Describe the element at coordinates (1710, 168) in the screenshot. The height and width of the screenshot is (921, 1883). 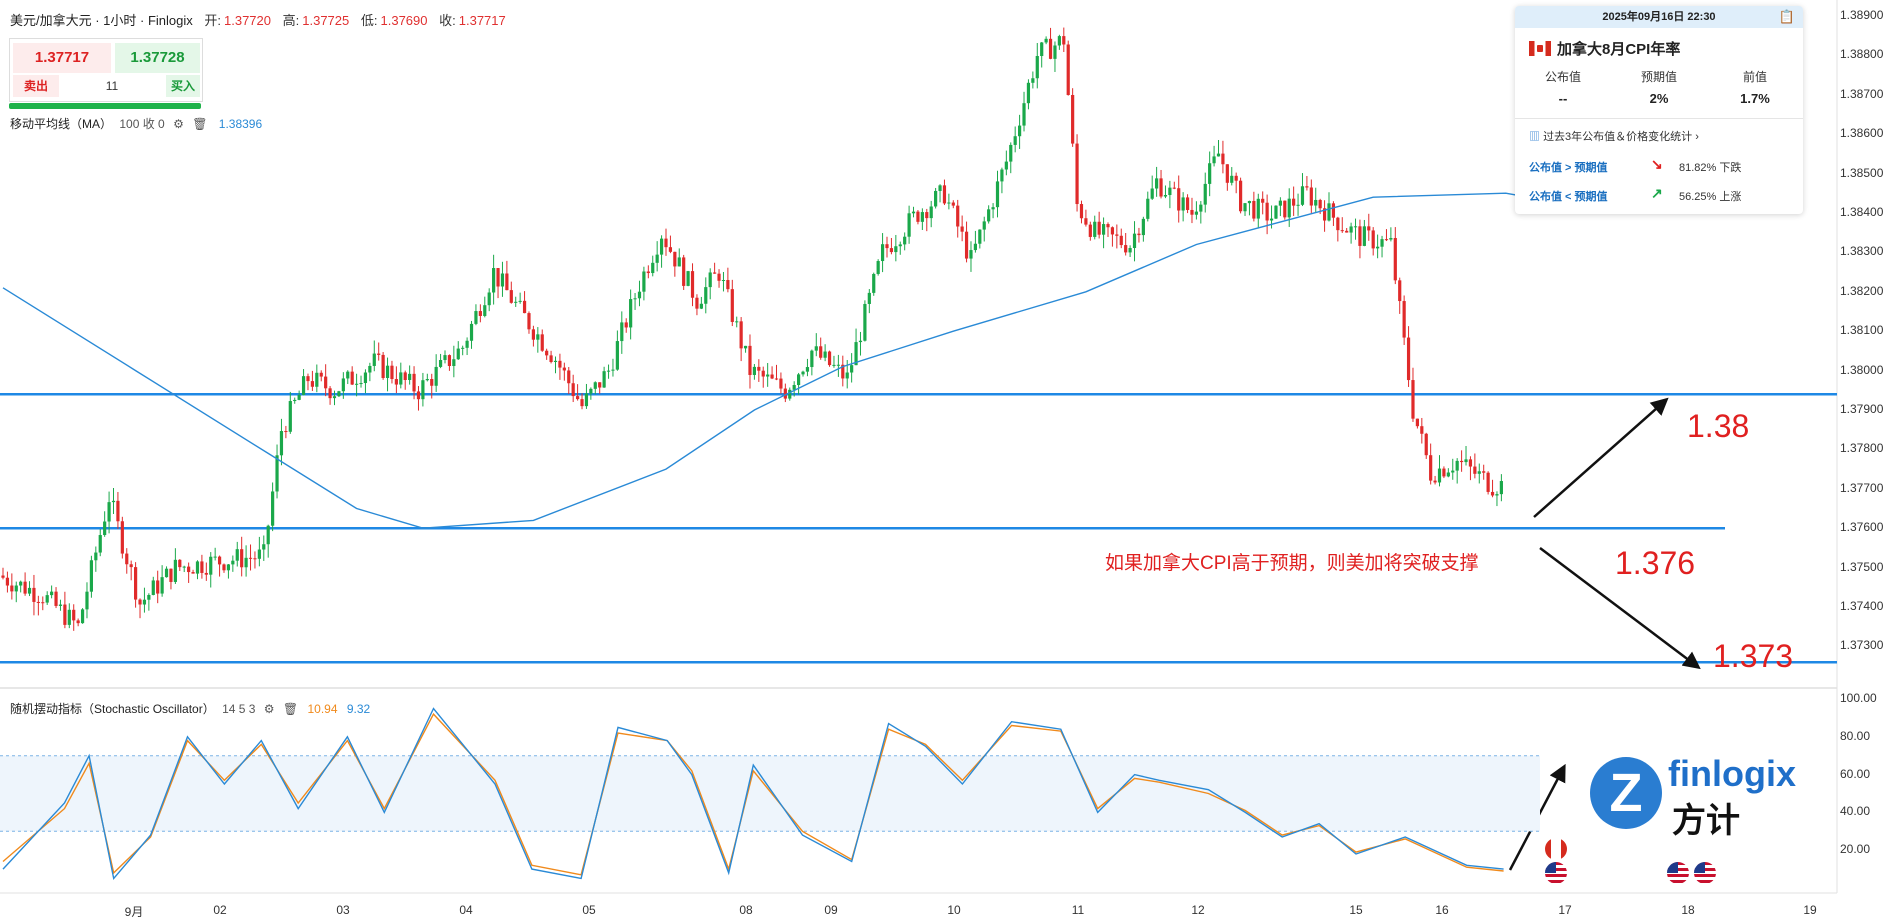
I see `stat-result: 81.82% 下跌` at that location.